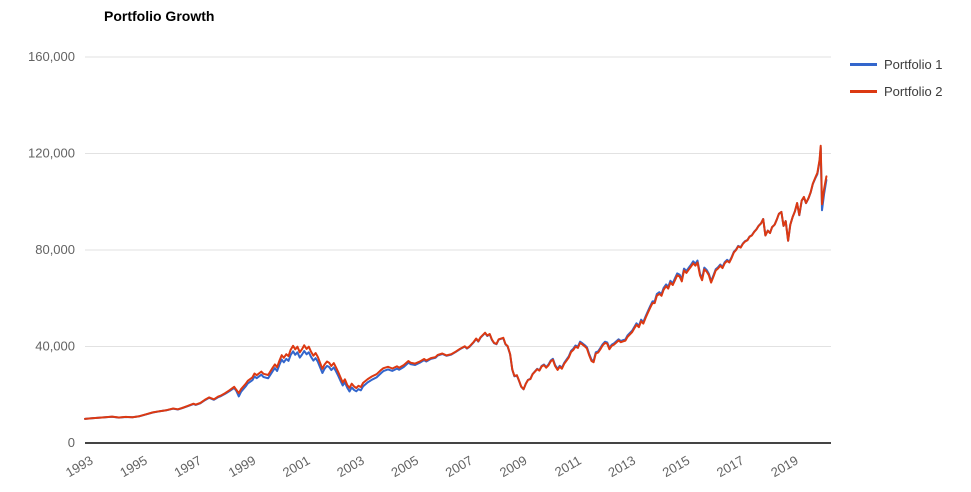 The width and height of the screenshot is (971, 492). What do you see at coordinates (296, 466) in the screenshot?
I see `x-axis-tick-label: 2001` at bounding box center [296, 466].